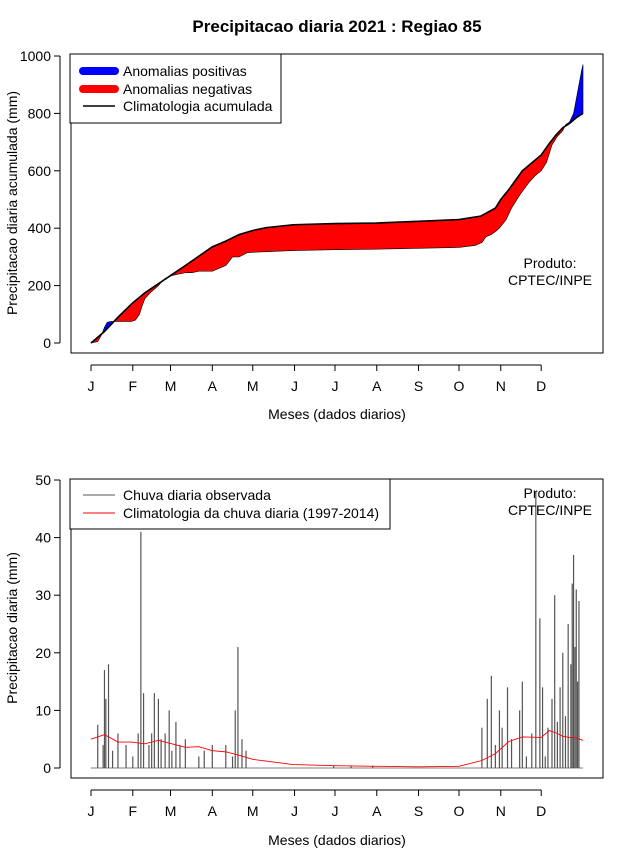 This screenshot has height=855, width=640. What do you see at coordinates (459, 811) in the screenshot?
I see `bottom-x-tick-label: O` at bounding box center [459, 811].